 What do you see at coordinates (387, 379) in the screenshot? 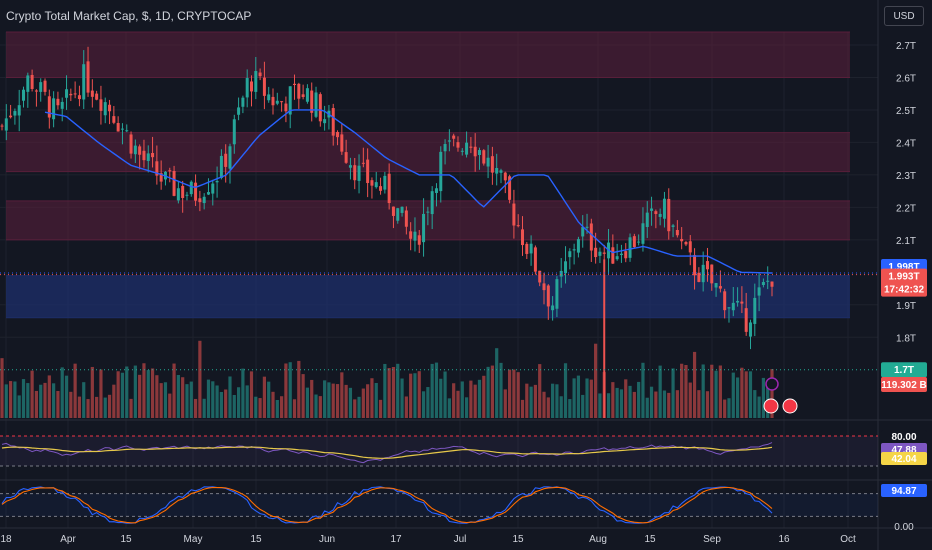
I see `volume-bars` at bounding box center [387, 379].